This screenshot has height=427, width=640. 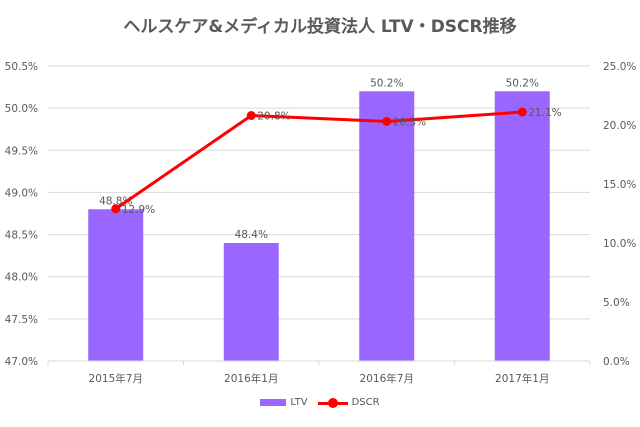 I want to click on left-axis-tick: 49.0%, so click(x=21, y=193).